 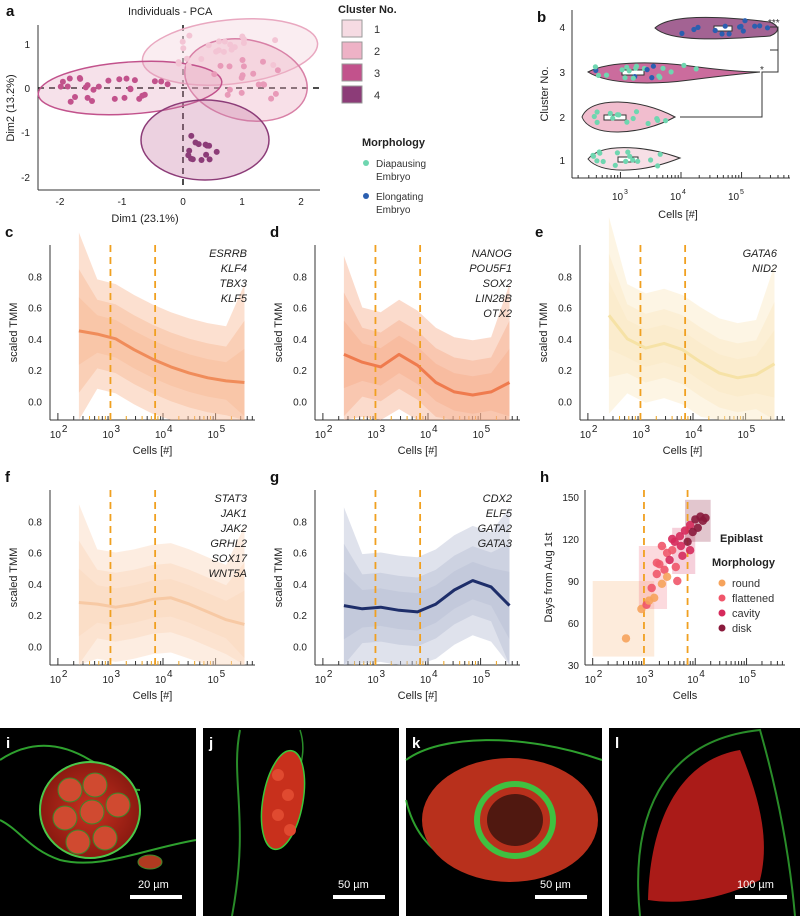 I want to click on scale-bar-j: 50 µm, so click(x=353, y=885).